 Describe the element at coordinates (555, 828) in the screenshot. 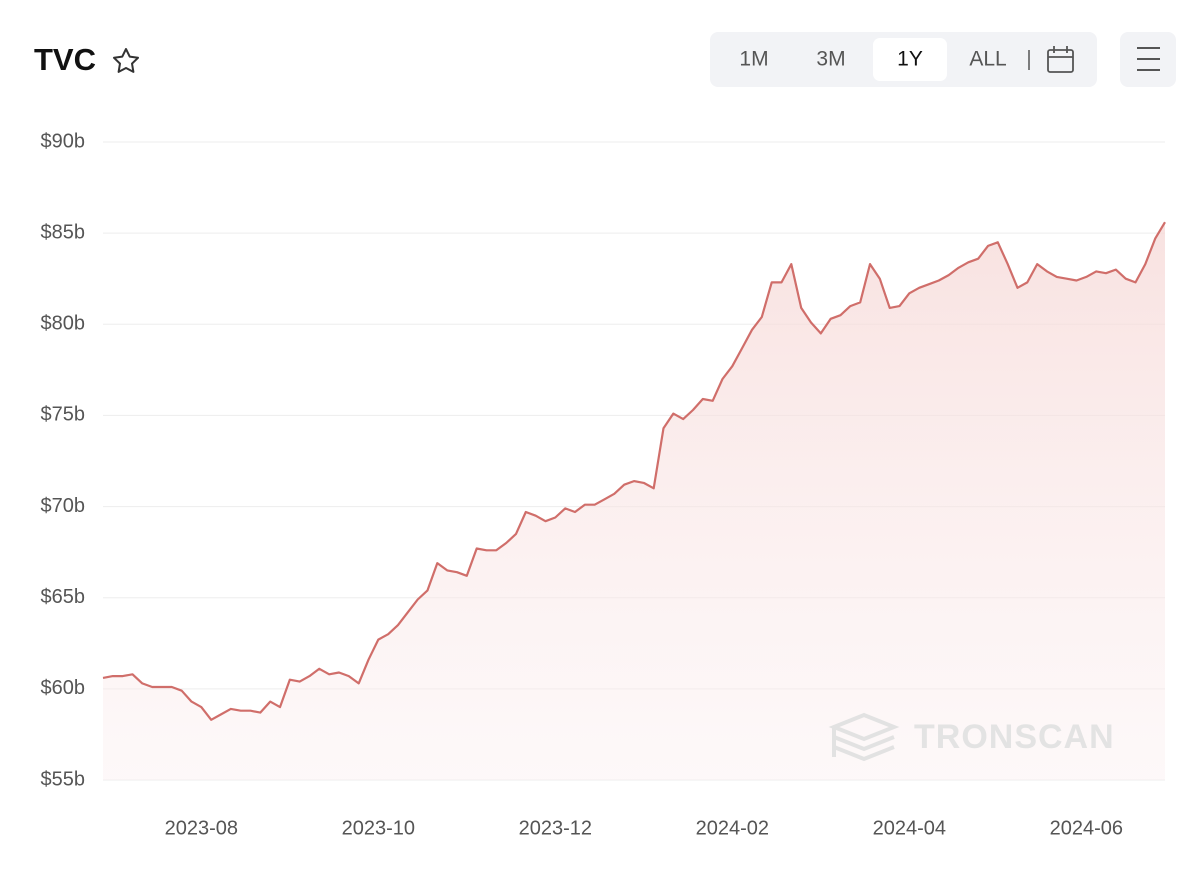

I see `x-tick-label: 2023-12` at that location.